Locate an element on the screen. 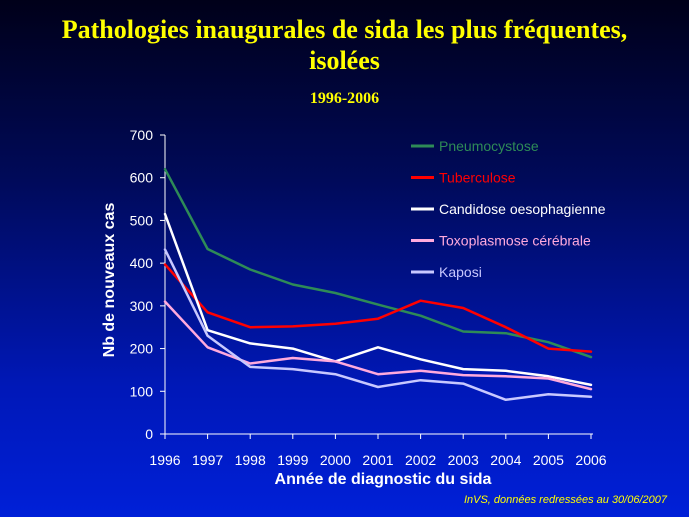 The height and width of the screenshot is (517, 689). x-tick-label: 2002 is located at coordinates (420, 460).